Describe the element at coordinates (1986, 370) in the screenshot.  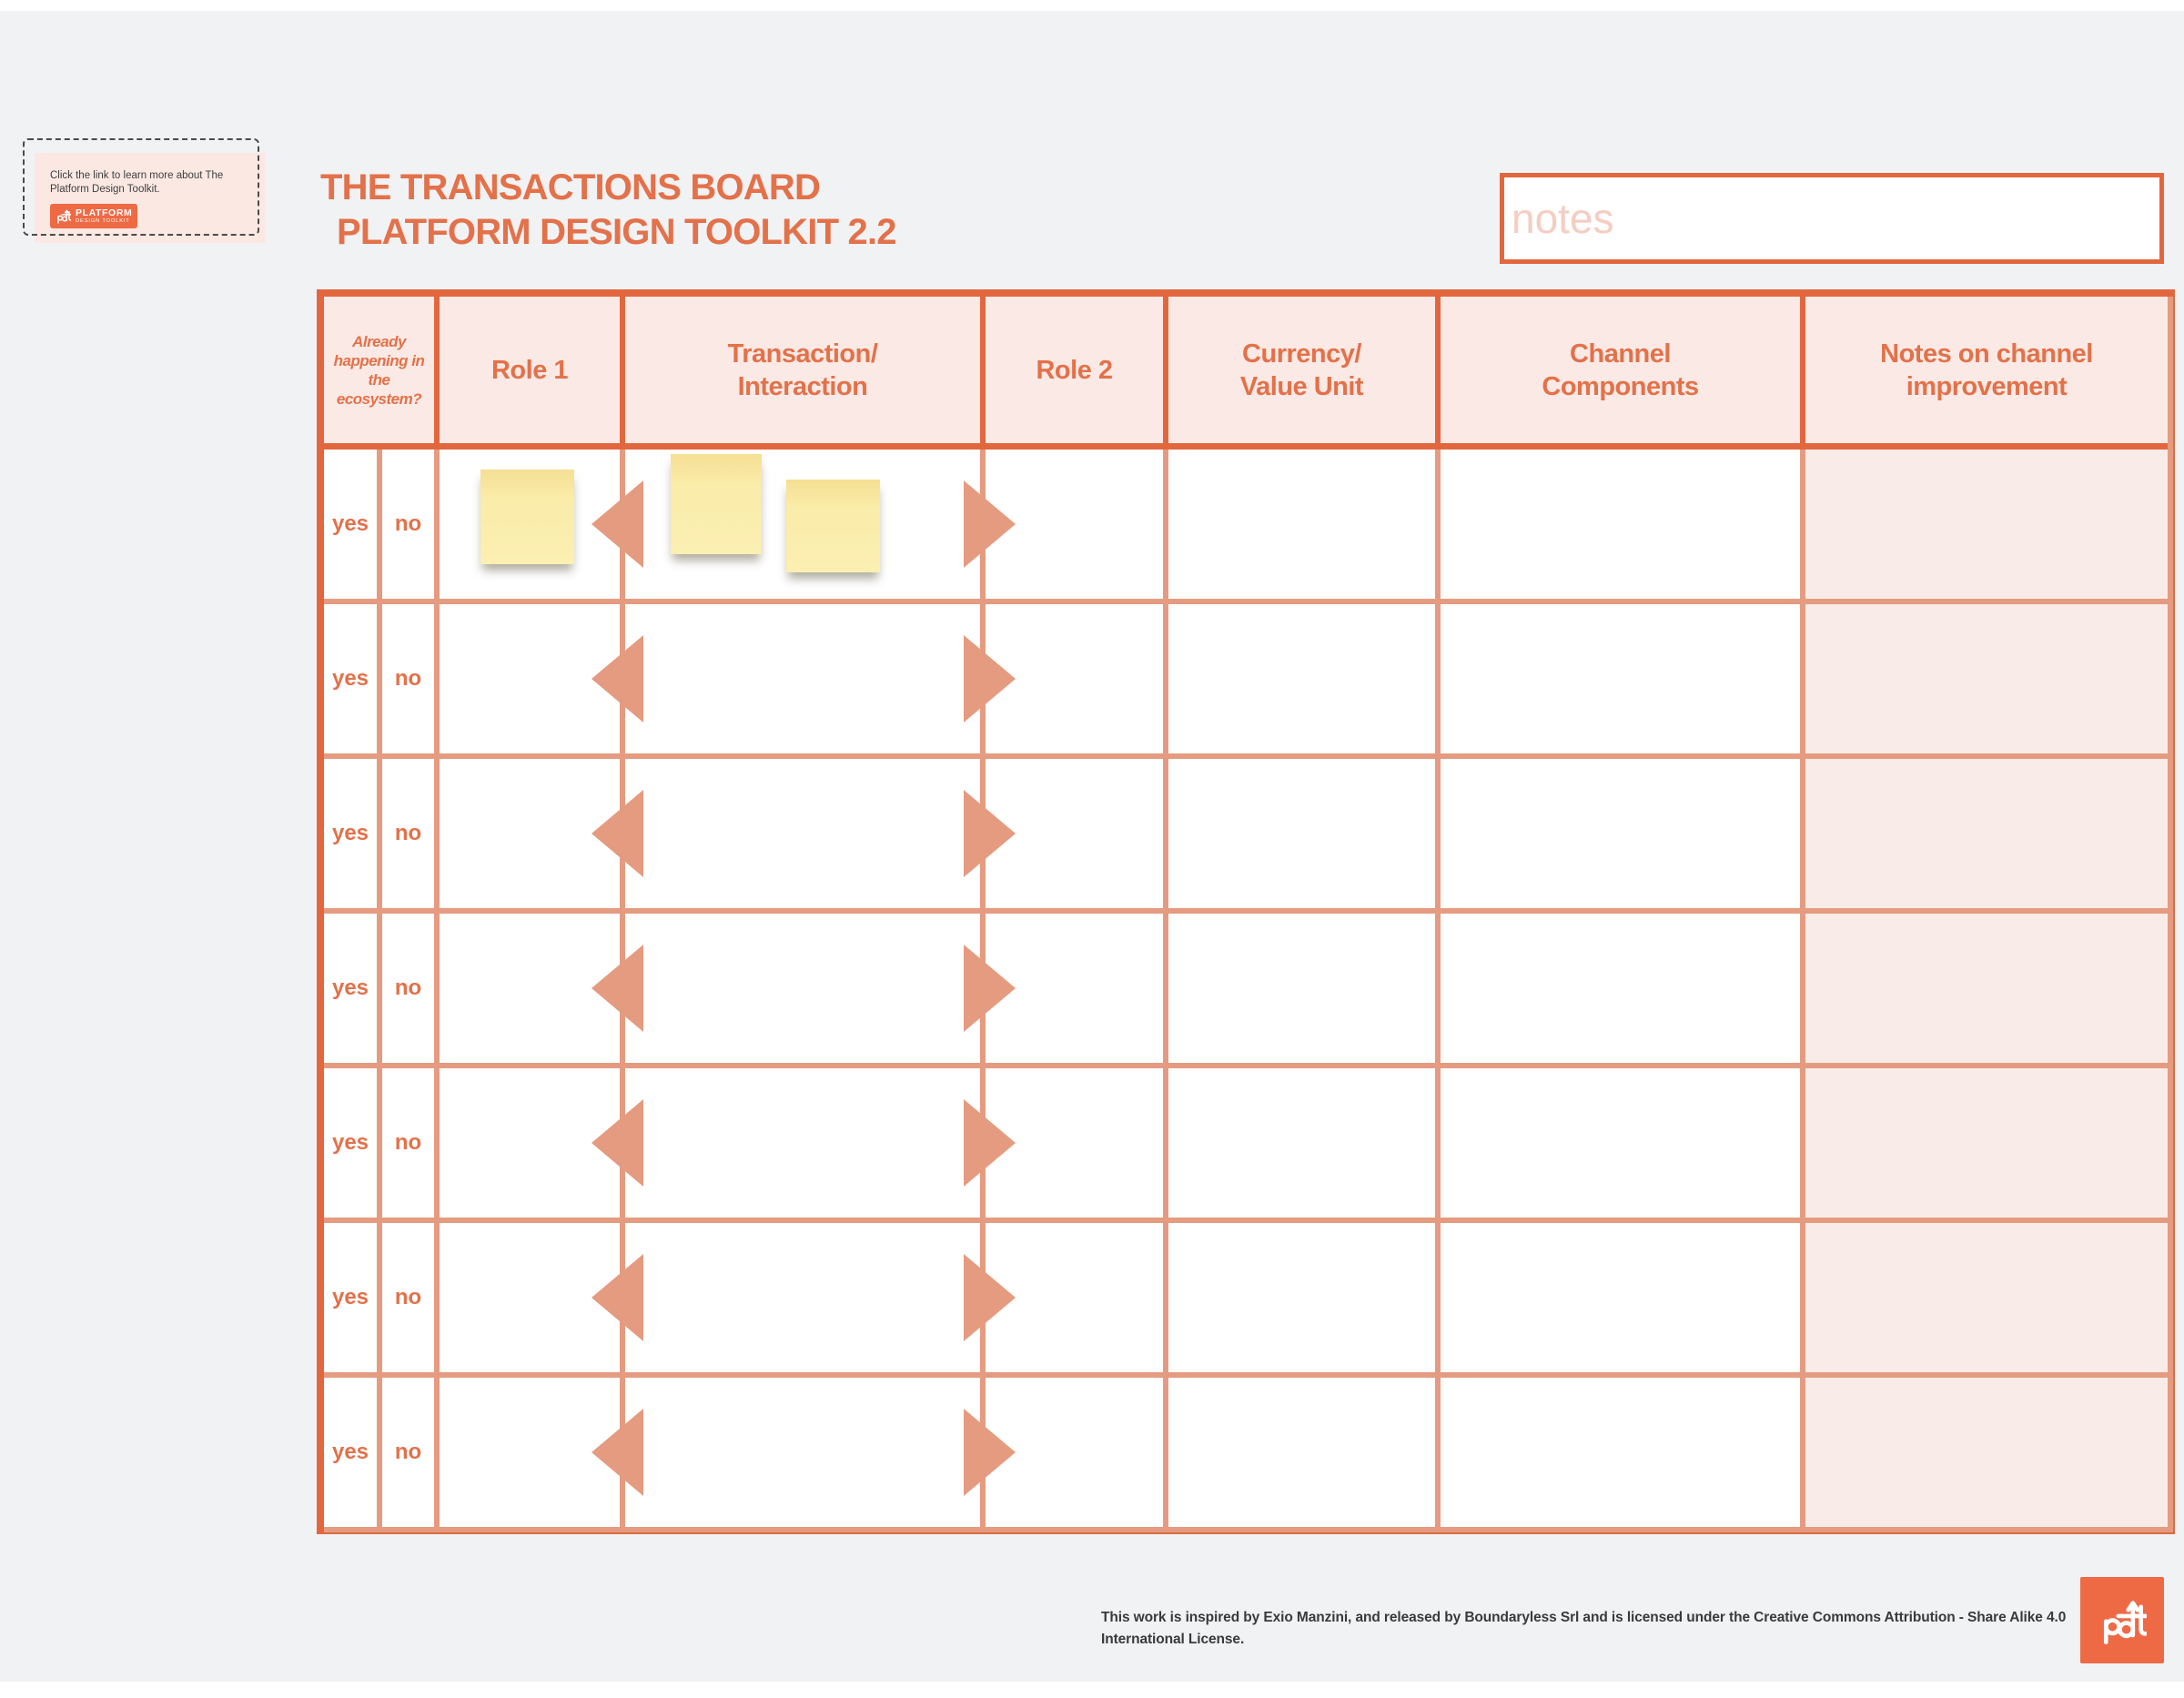
I see `col-header-notes-improvement: Notes on channel improvement` at that location.